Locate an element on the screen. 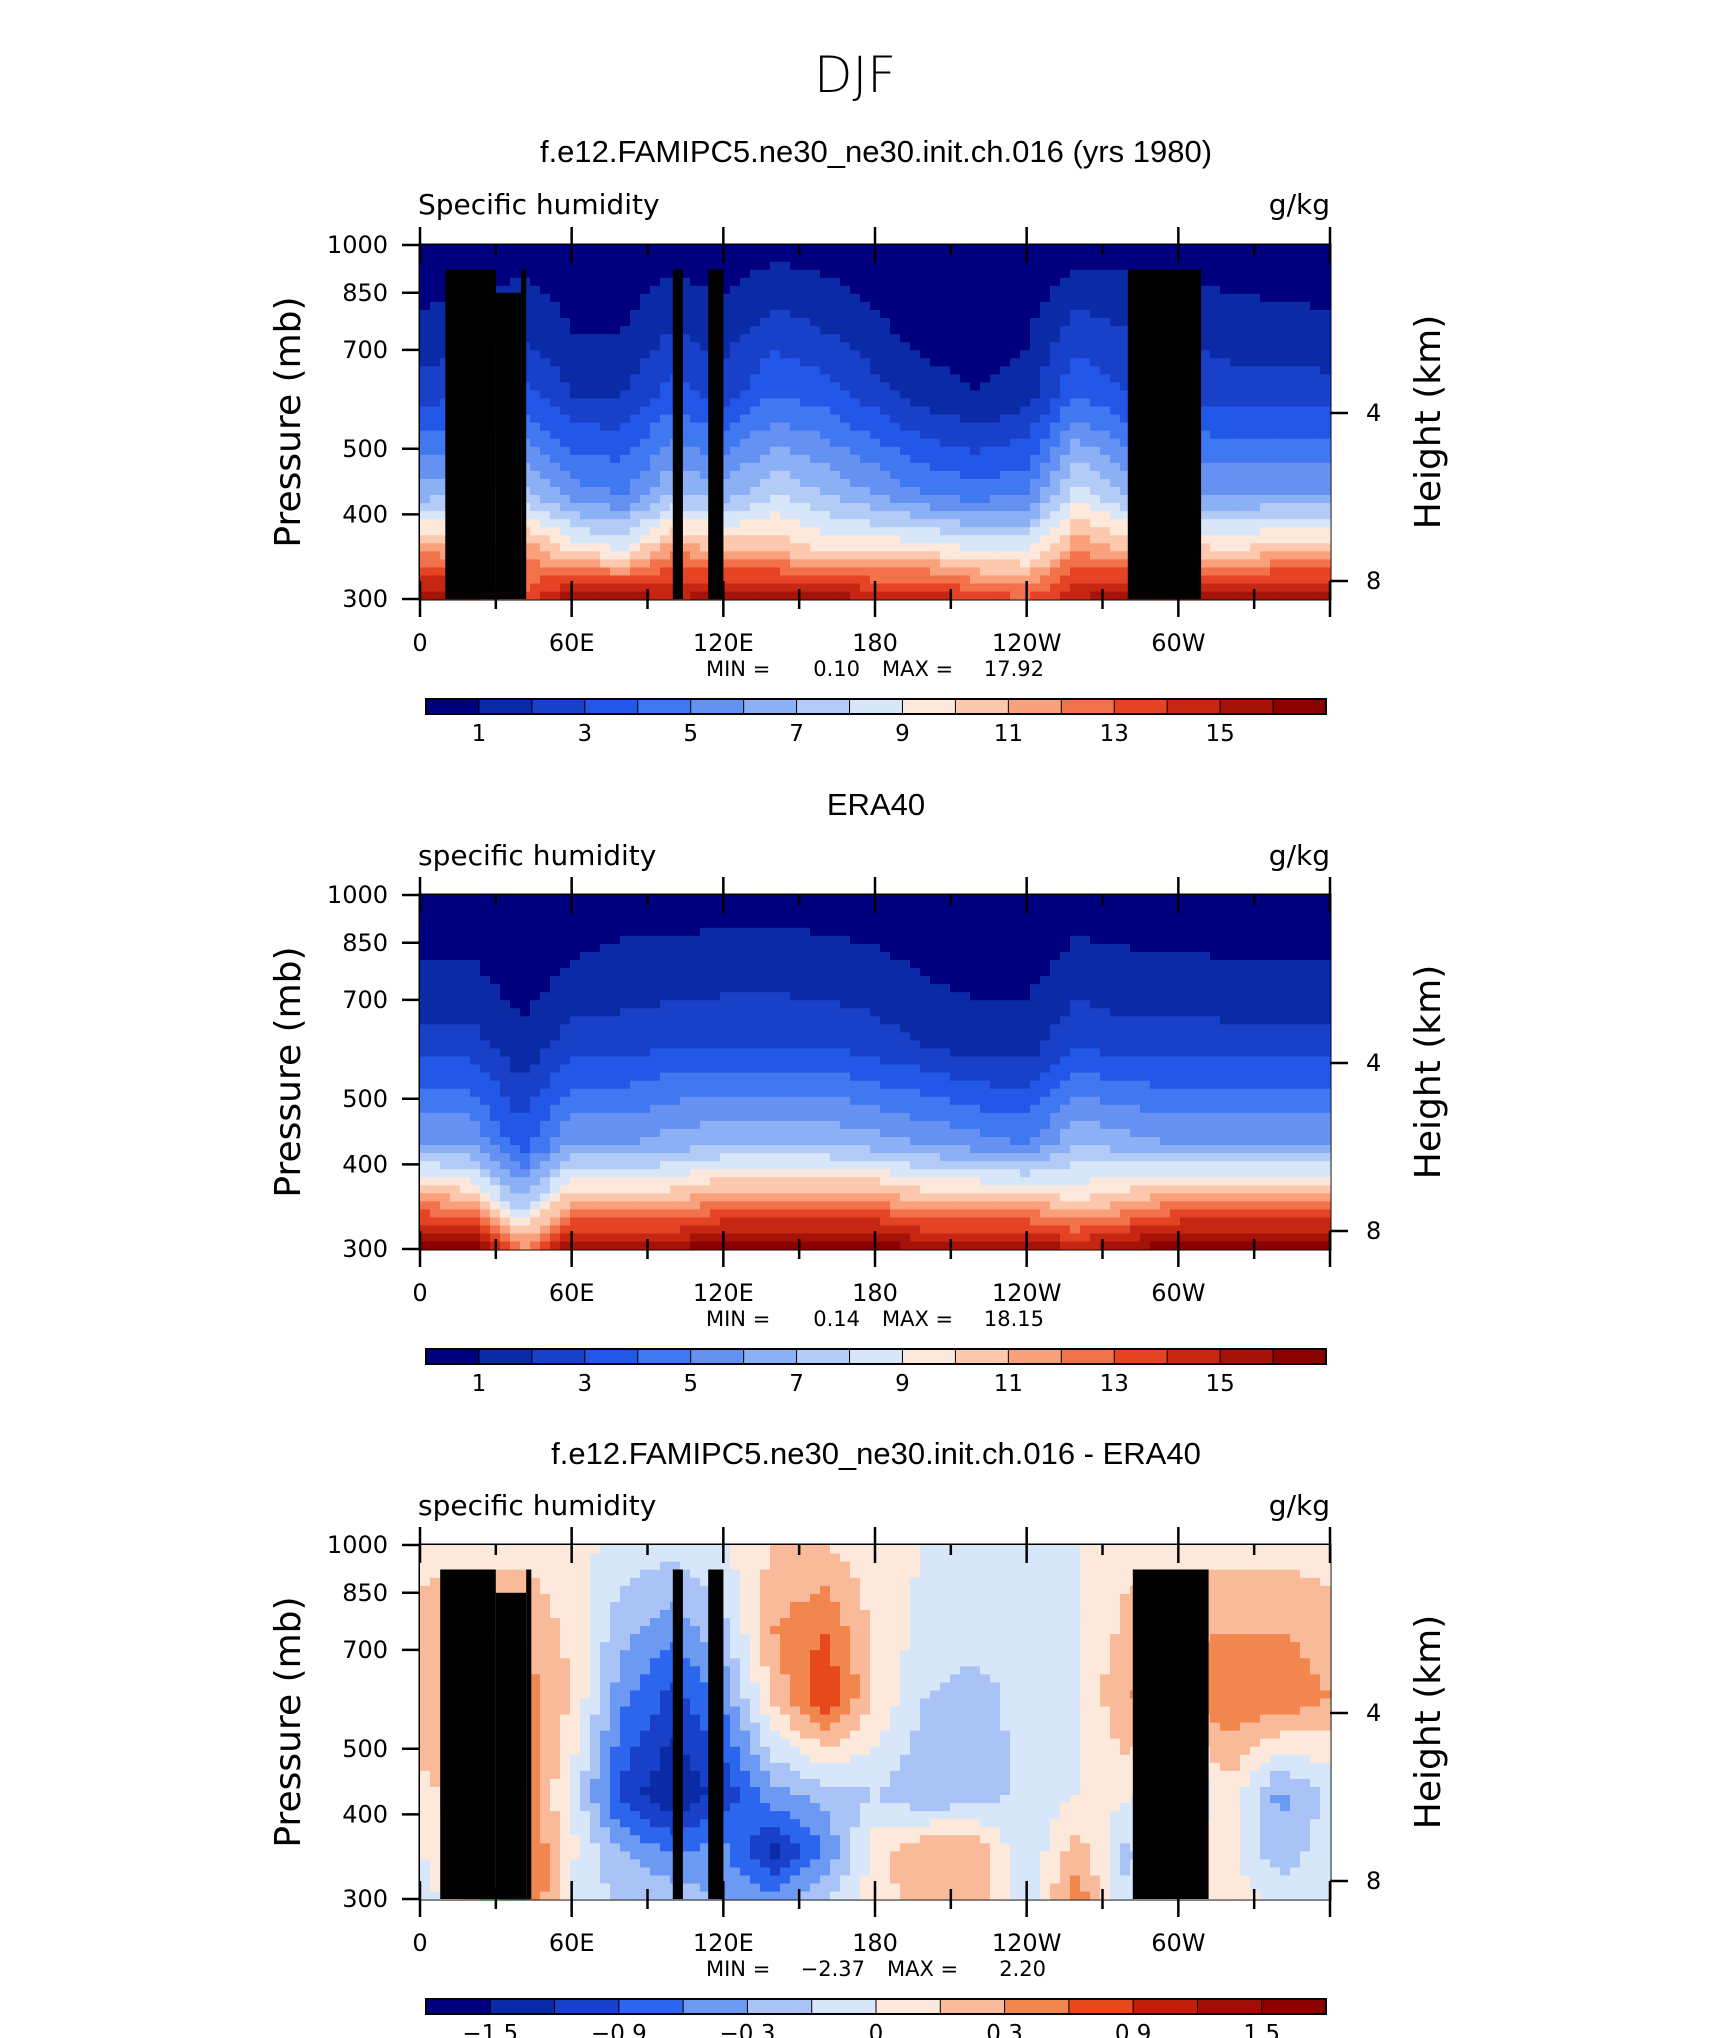 Image resolution: width=1710 pixels, height=2038 pixels. topography-block is located at coordinates (470, 434).